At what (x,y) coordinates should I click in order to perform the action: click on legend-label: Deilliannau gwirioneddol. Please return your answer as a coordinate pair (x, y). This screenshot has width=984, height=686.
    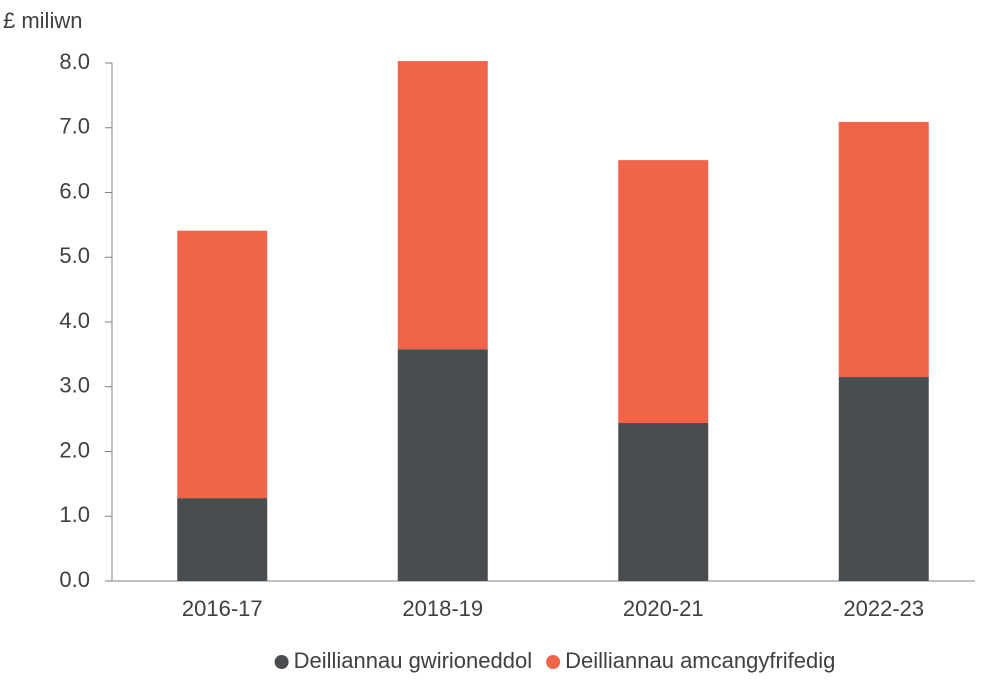
    Looking at the image, I should click on (413, 660).